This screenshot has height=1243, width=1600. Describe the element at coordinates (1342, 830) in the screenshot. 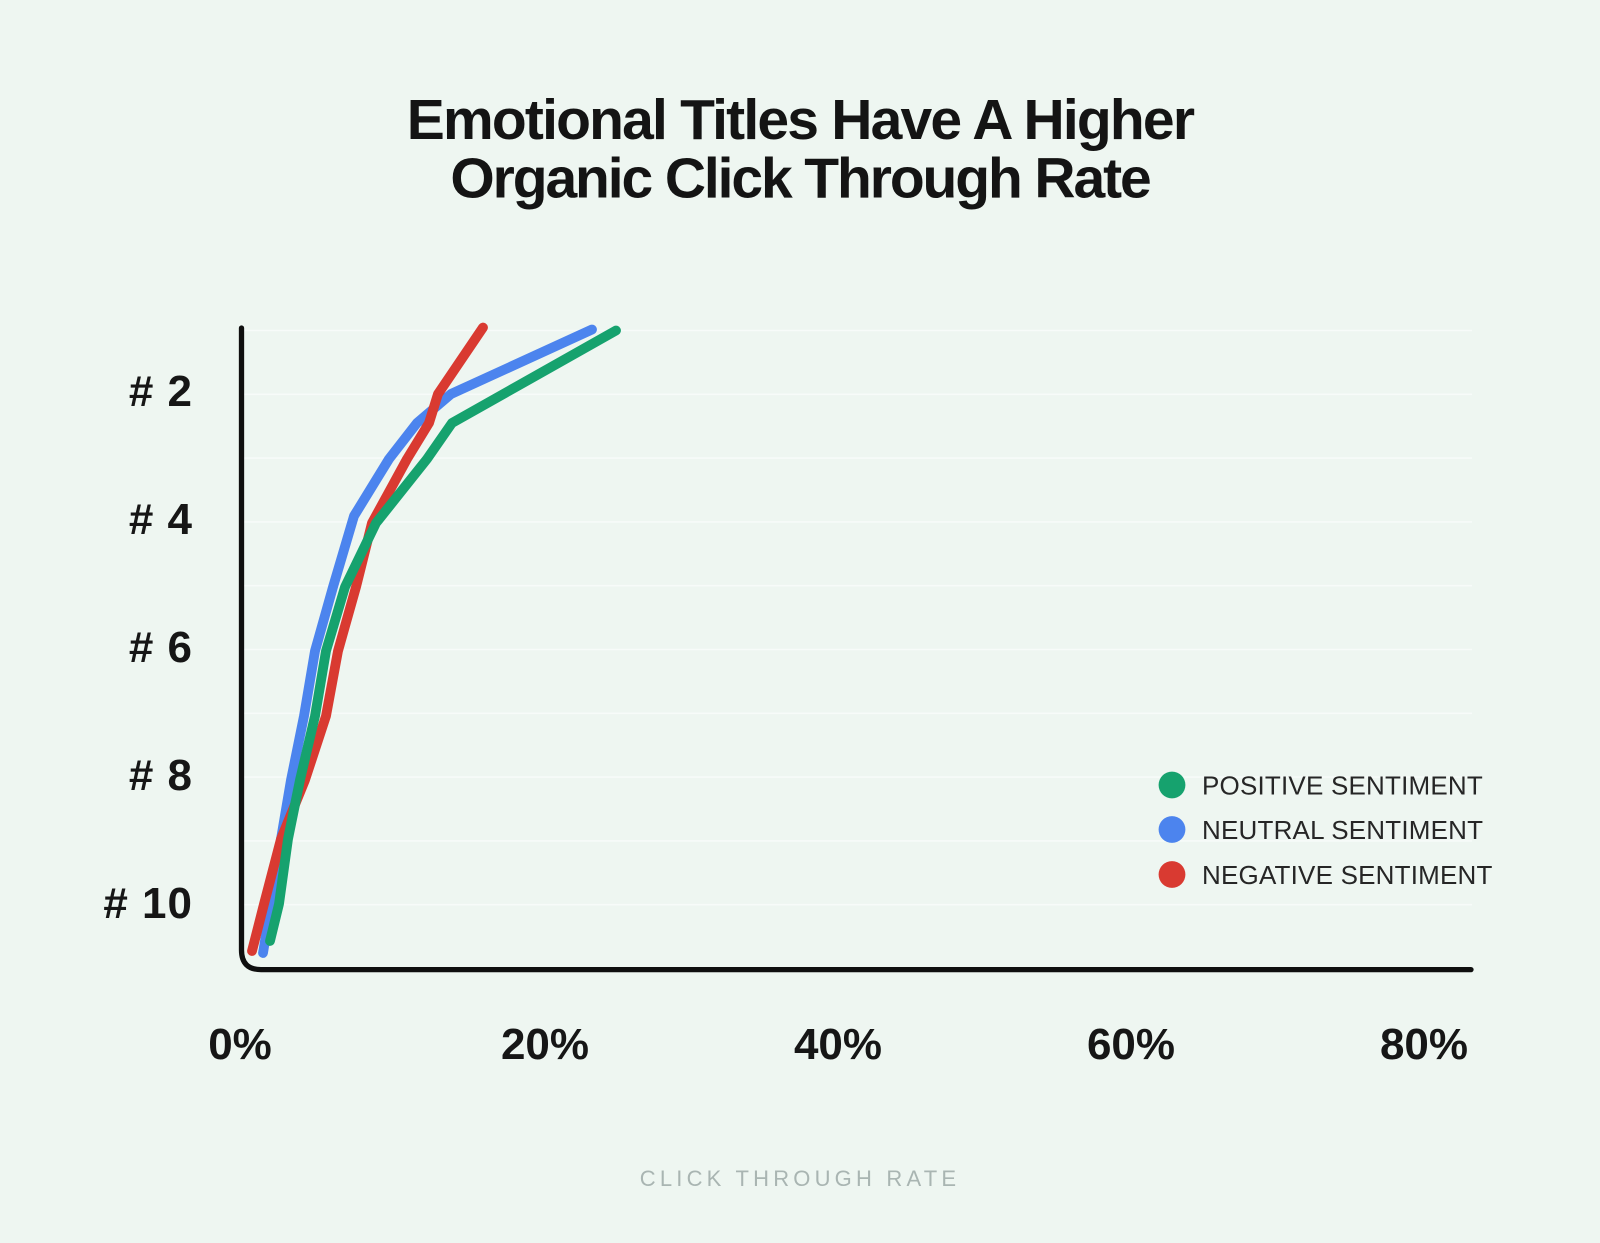

I see `svg-text: NEUTRAL SENTIMENT` at that location.